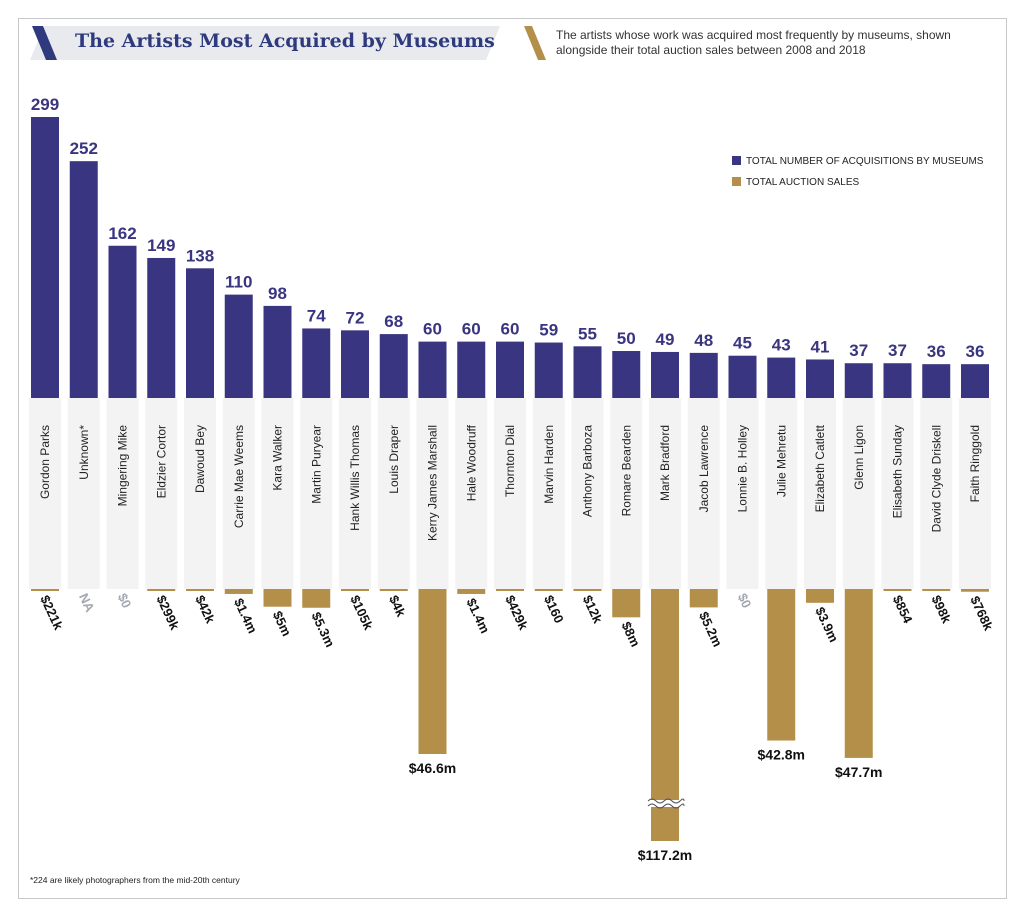 This screenshot has width=1024, height=909. Describe the element at coordinates (857, 161) in the screenshot. I see `legend-item-acquisitions: TOTAL NUMBER OF ACQUISITIONS BY MUSEUMS` at that location.